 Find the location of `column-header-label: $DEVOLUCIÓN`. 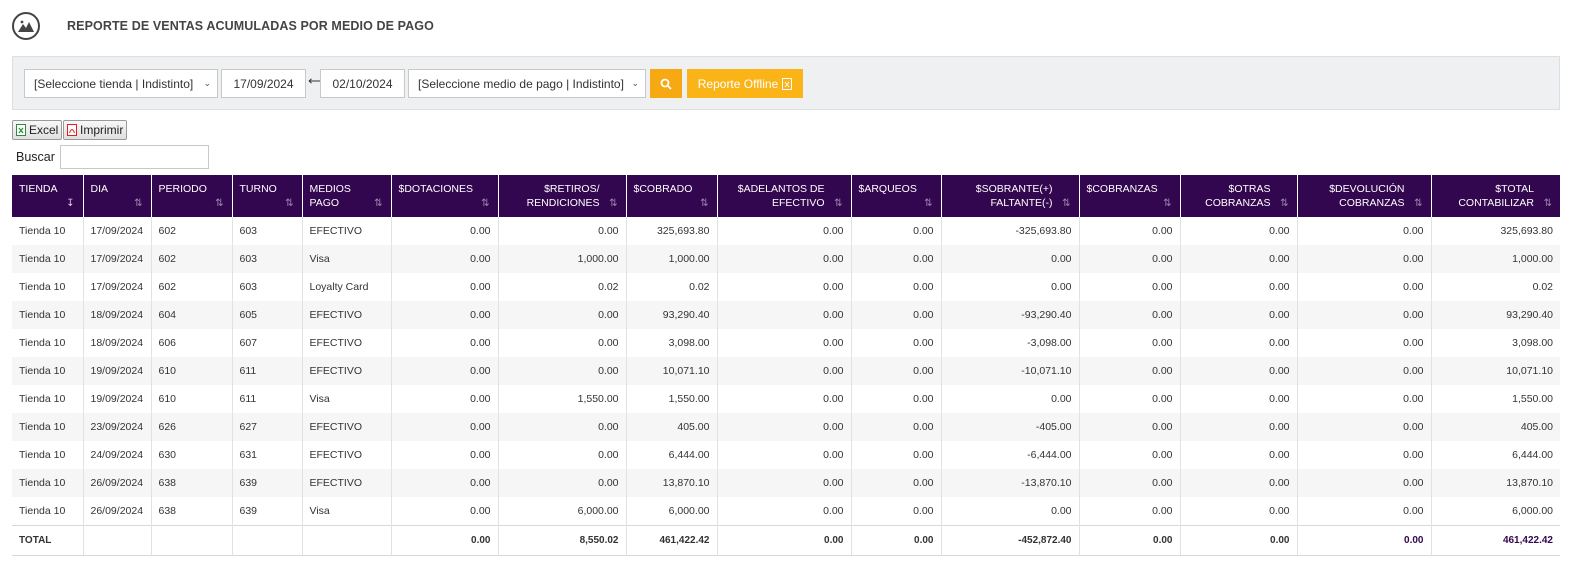

column-header-label: $DEVOLUCIÓN is located at coordinates (1367, 189).